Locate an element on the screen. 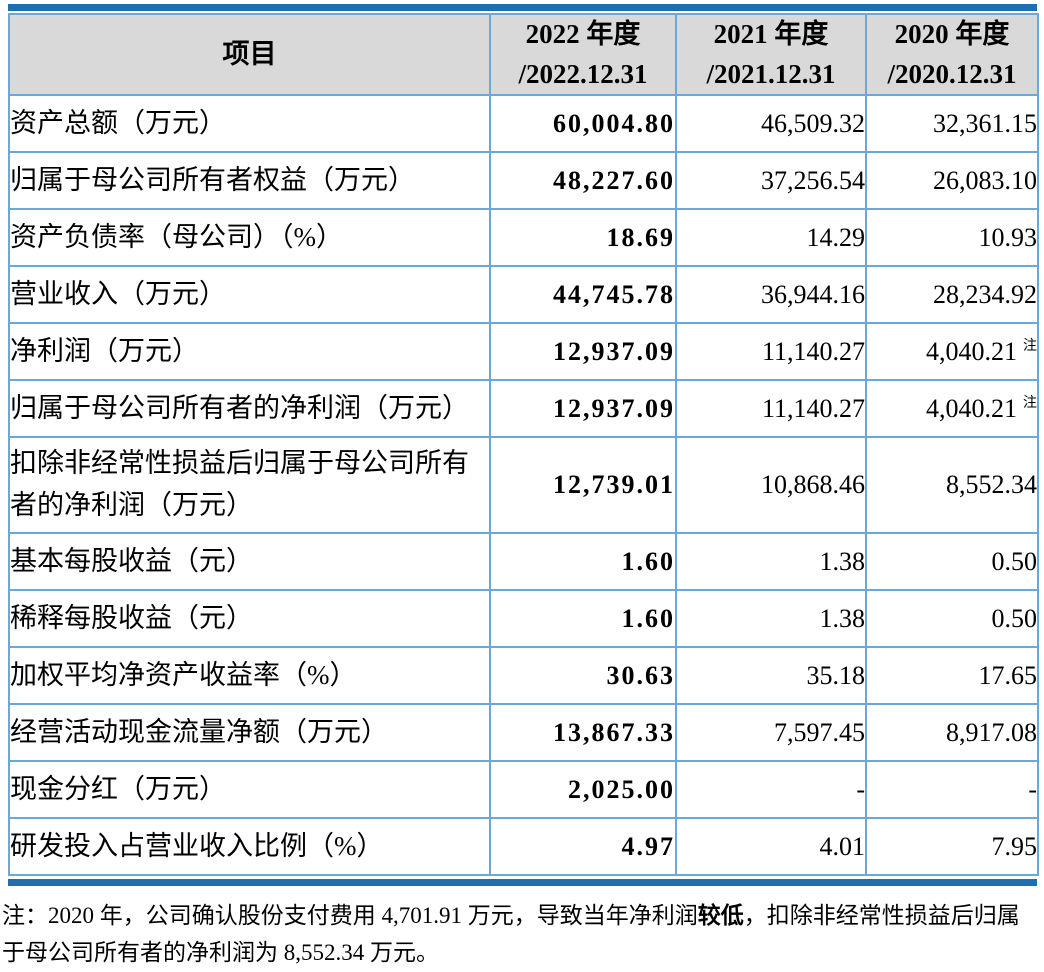 The image size is (1044, 972). value-2020: 10.93 is located at coordinates (952, 237).